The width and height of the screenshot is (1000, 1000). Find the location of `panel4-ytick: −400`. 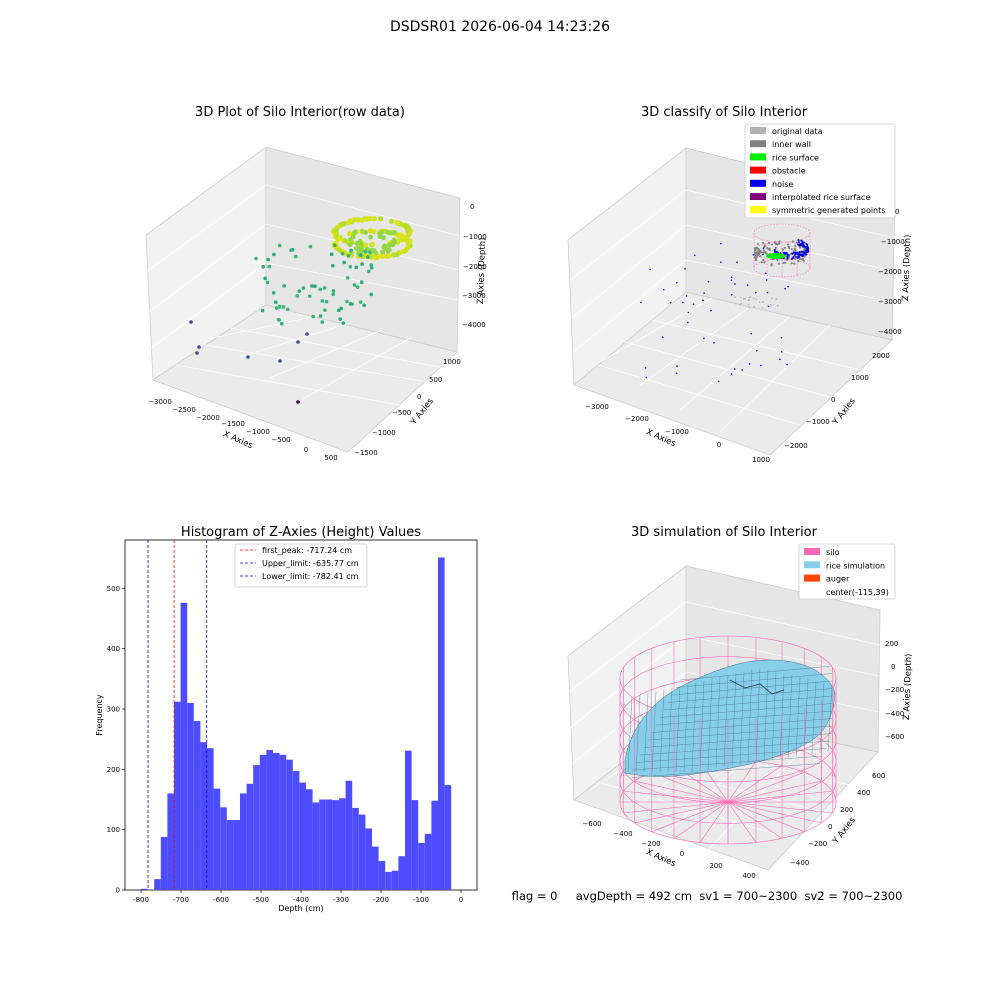

panel4-ytick: −400 is located at coordinates (799, 863).